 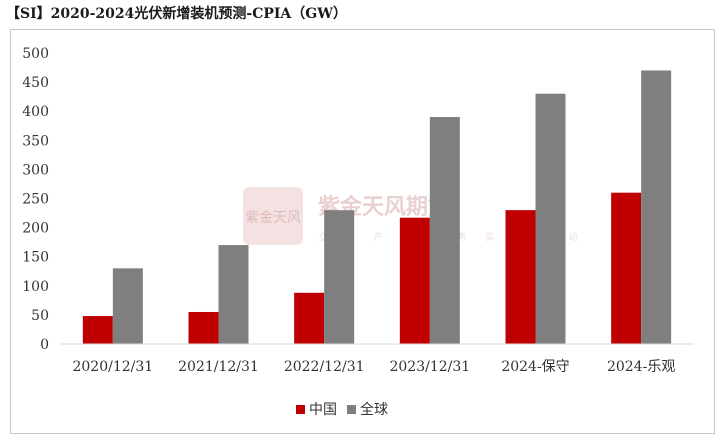 I want to click on watermark-seal, so click(x=273, y=216).